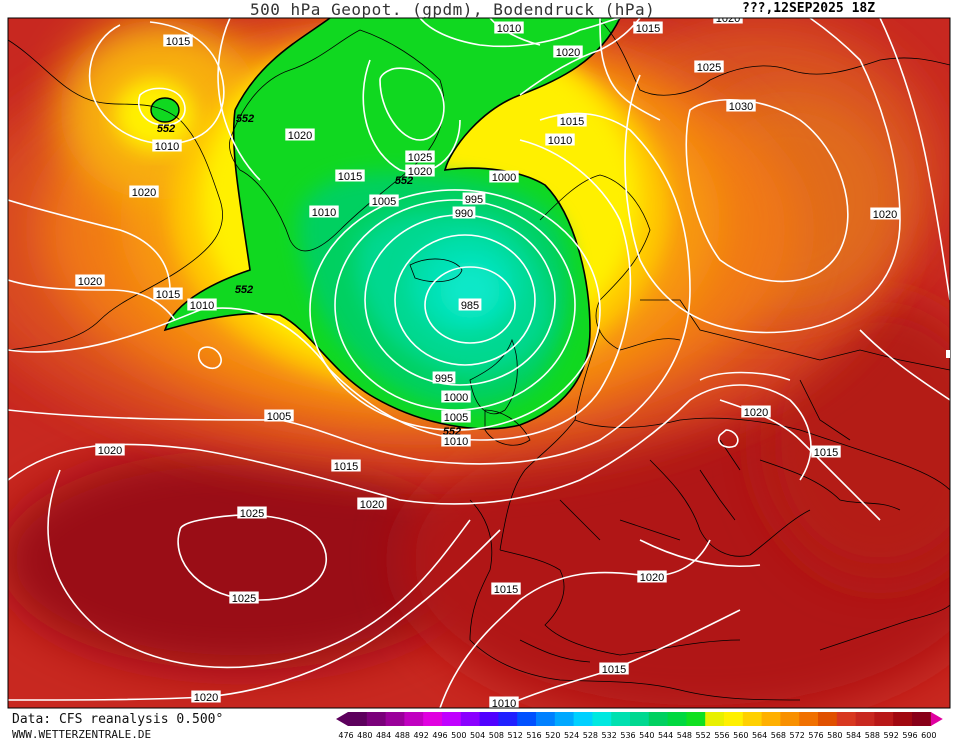  I want to click on colorbar-tick-label: 580, so click(834, 735).